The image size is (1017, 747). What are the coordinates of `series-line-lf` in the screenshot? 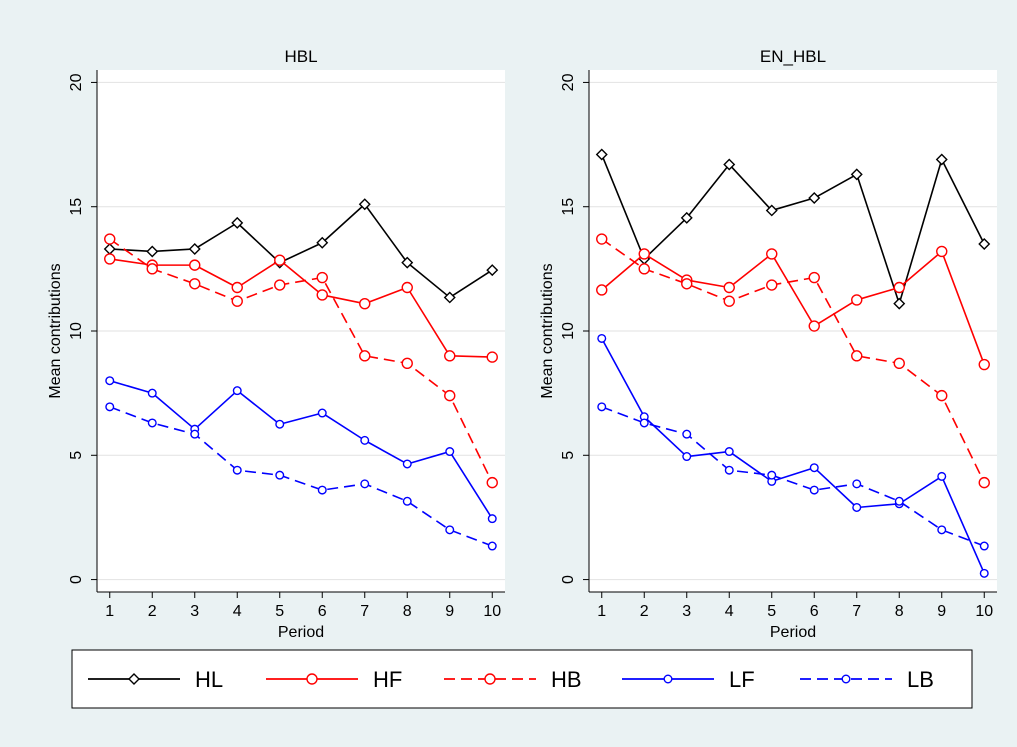 It's located at (793, 456).